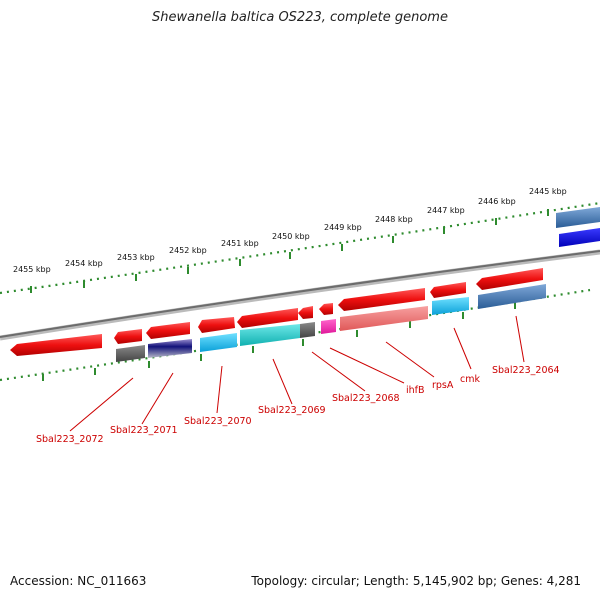 The image size is (600, 600). What do you see at coordinates (415, 390) in the screenshot?
I see `gene-label: ihfB` at bounding box center [415, 390].